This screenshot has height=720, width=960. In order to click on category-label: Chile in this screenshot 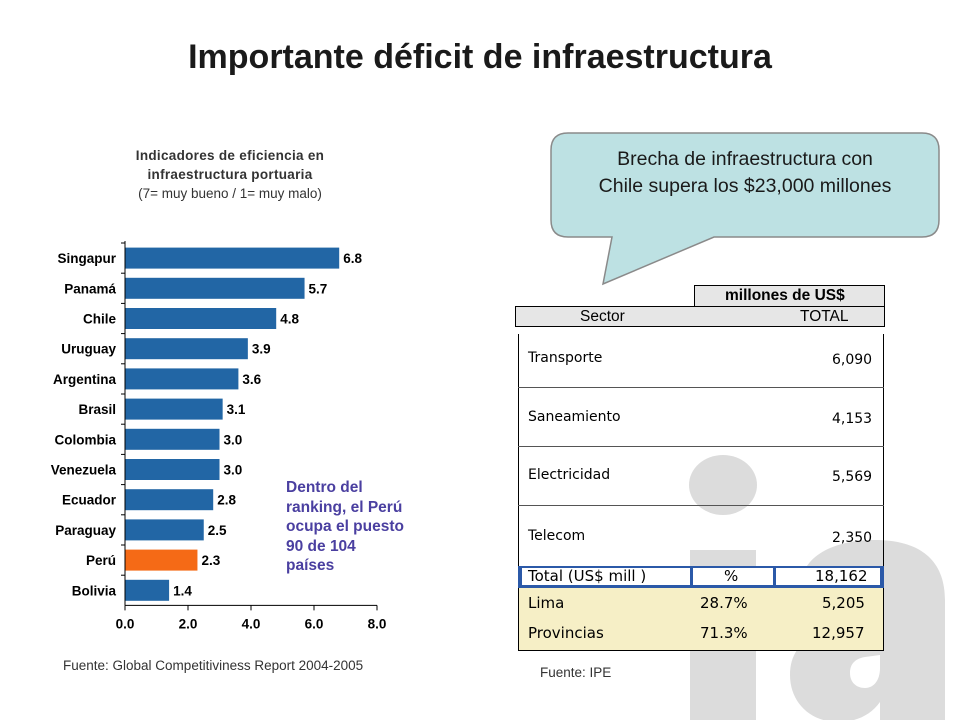, I will do `click(99, 319)`.